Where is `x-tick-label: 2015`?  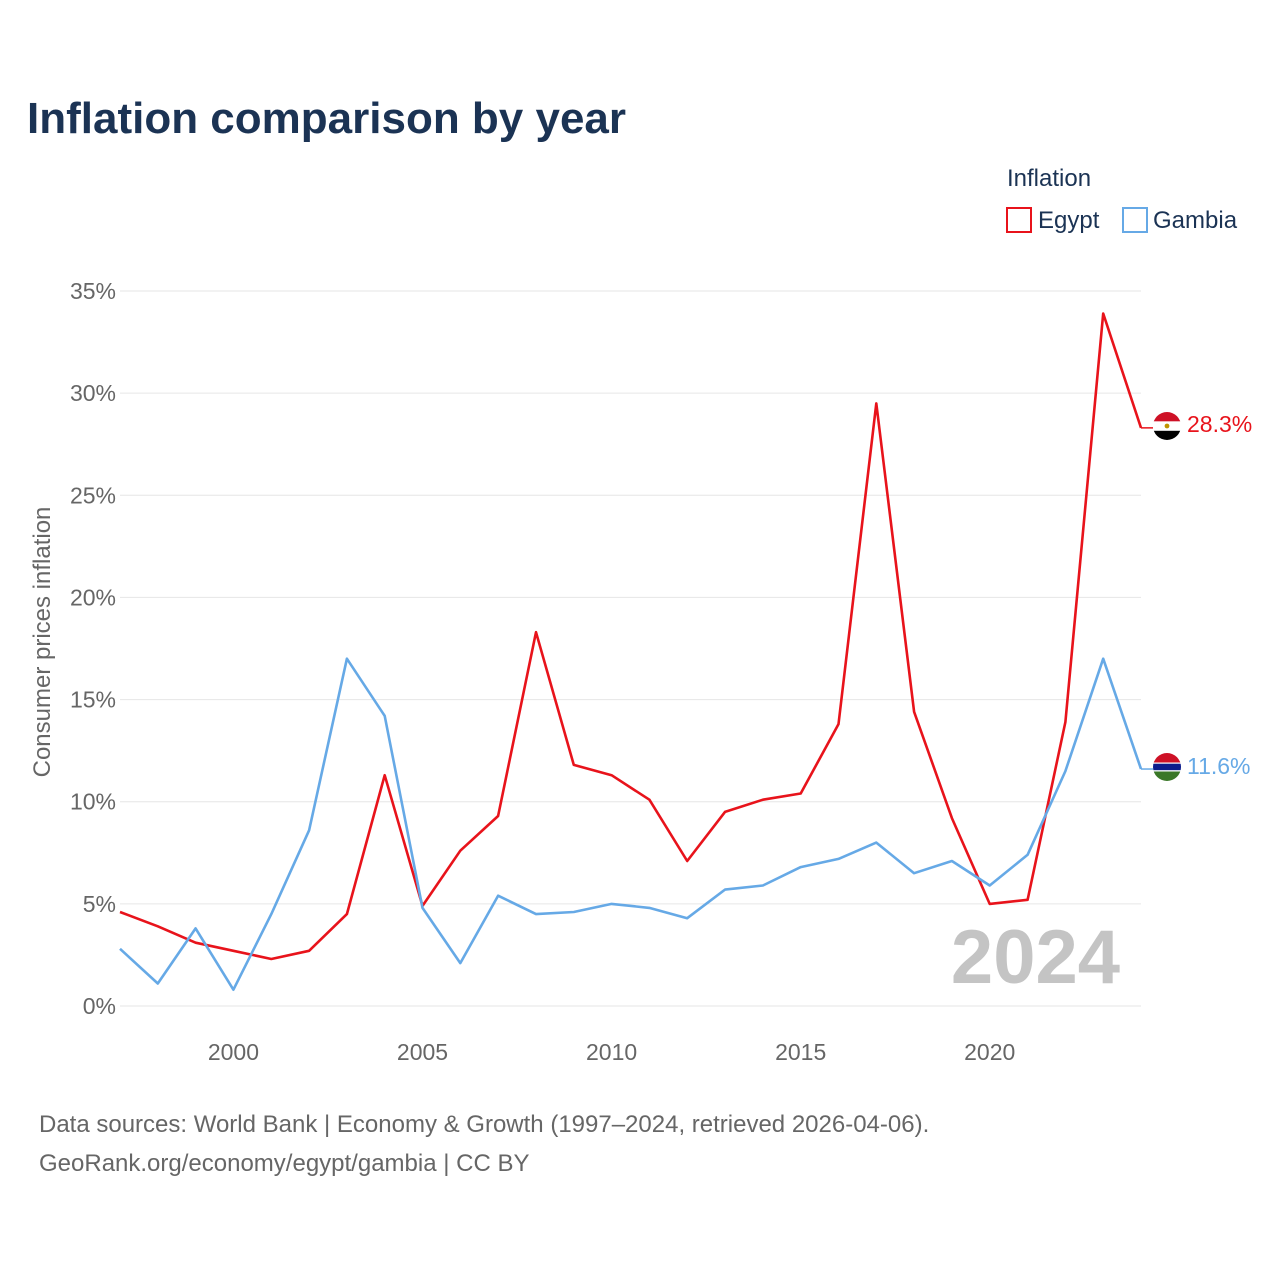
x-tick-label: 2015 is located at coordinates (800, 1052).